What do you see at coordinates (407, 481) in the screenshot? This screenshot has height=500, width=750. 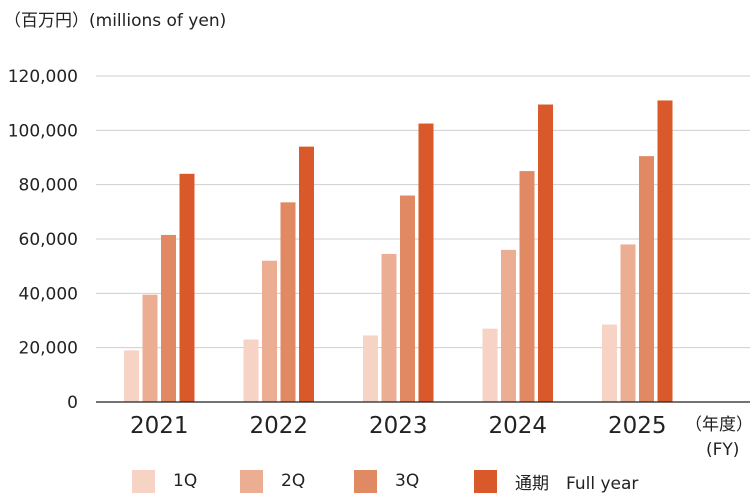 I see `legend-label-3q: 3Q` at bounding box center [407, 481].